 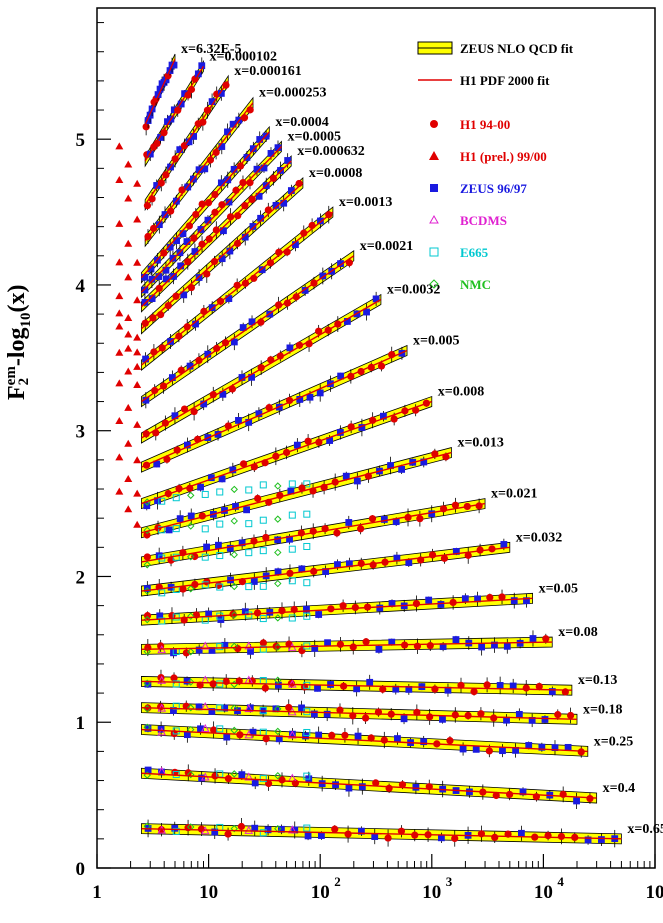 What do you see at coordinates (597, 680) in the screenshot?
I see `bin-label: x=0.13` at bounding box center [597, 680].